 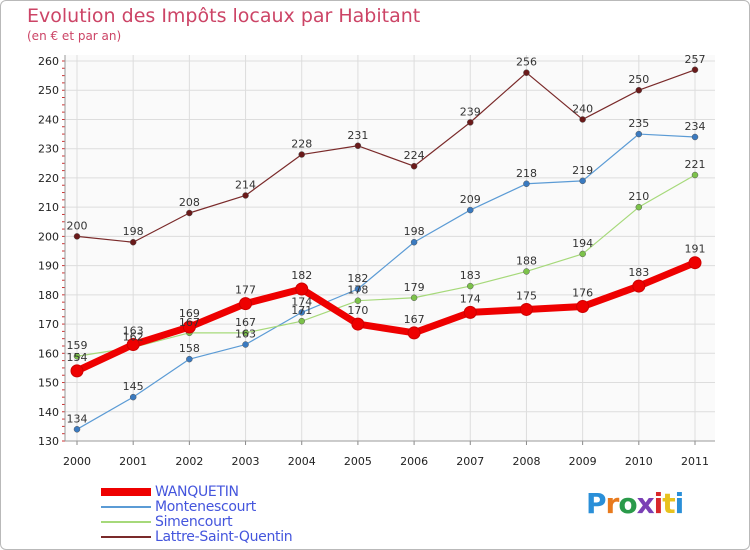 I want to click on logo-letter: t, so click(x=668, y=503).